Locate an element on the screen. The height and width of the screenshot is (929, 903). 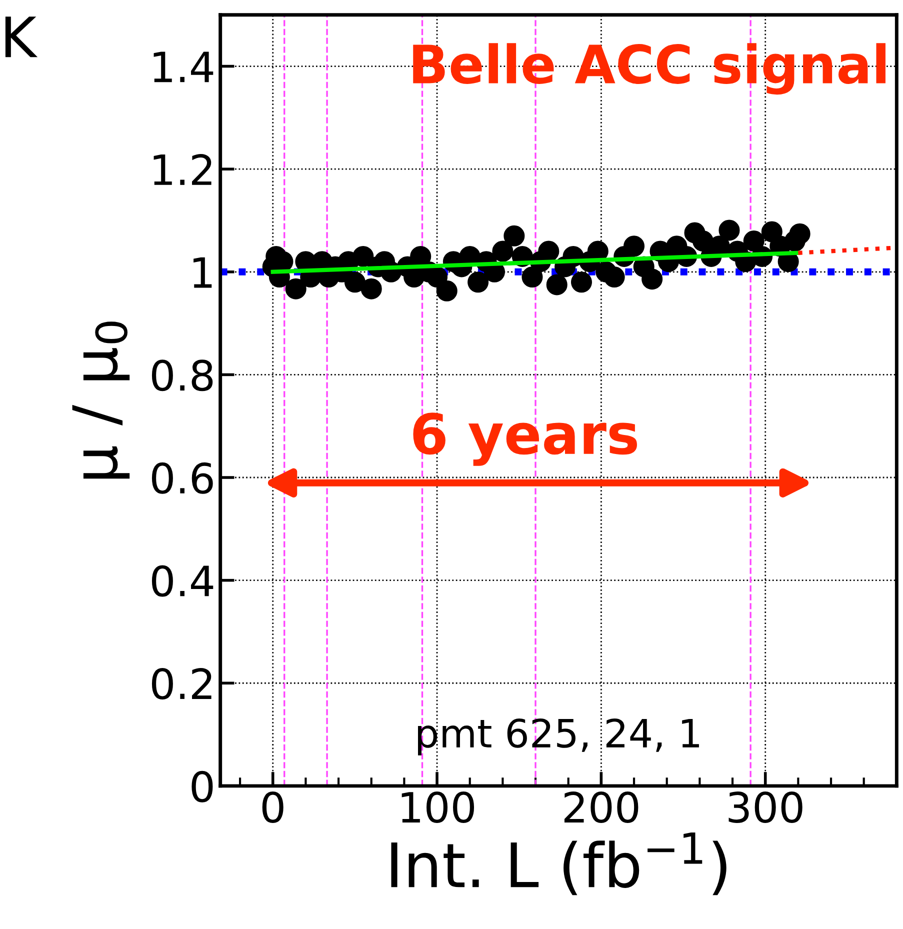
x-tick-label: 200 is located at coordinates (601, 808).